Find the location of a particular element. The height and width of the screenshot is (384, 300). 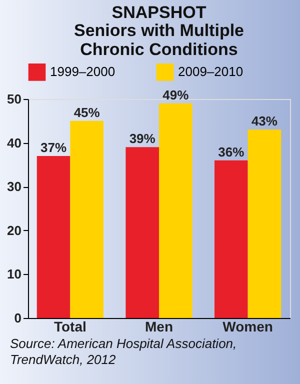

x-tick-label: Women is located at coordinates (247, 326).